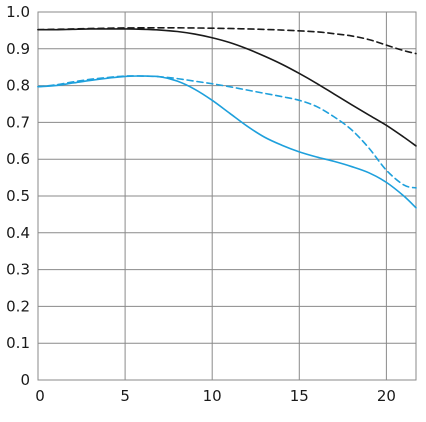 The width and height of the screenshot is (426, 422). What do you see at coordinates (18, 49) in the screenshot?
I see `y-tick-label: 0.9` at bounding box center [18, 49].